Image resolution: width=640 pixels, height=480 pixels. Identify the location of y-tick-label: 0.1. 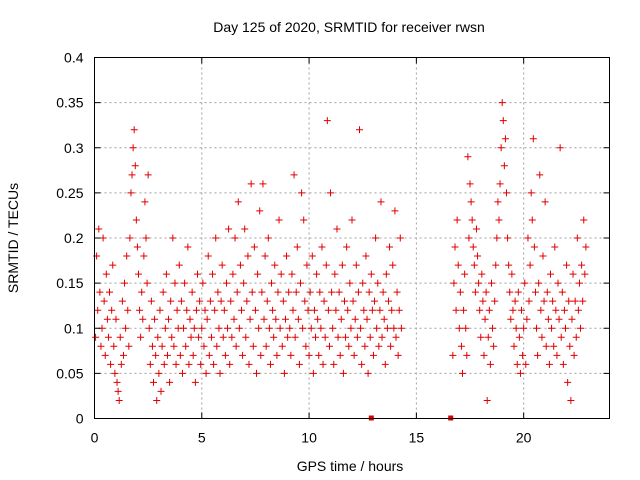
(74, 328).